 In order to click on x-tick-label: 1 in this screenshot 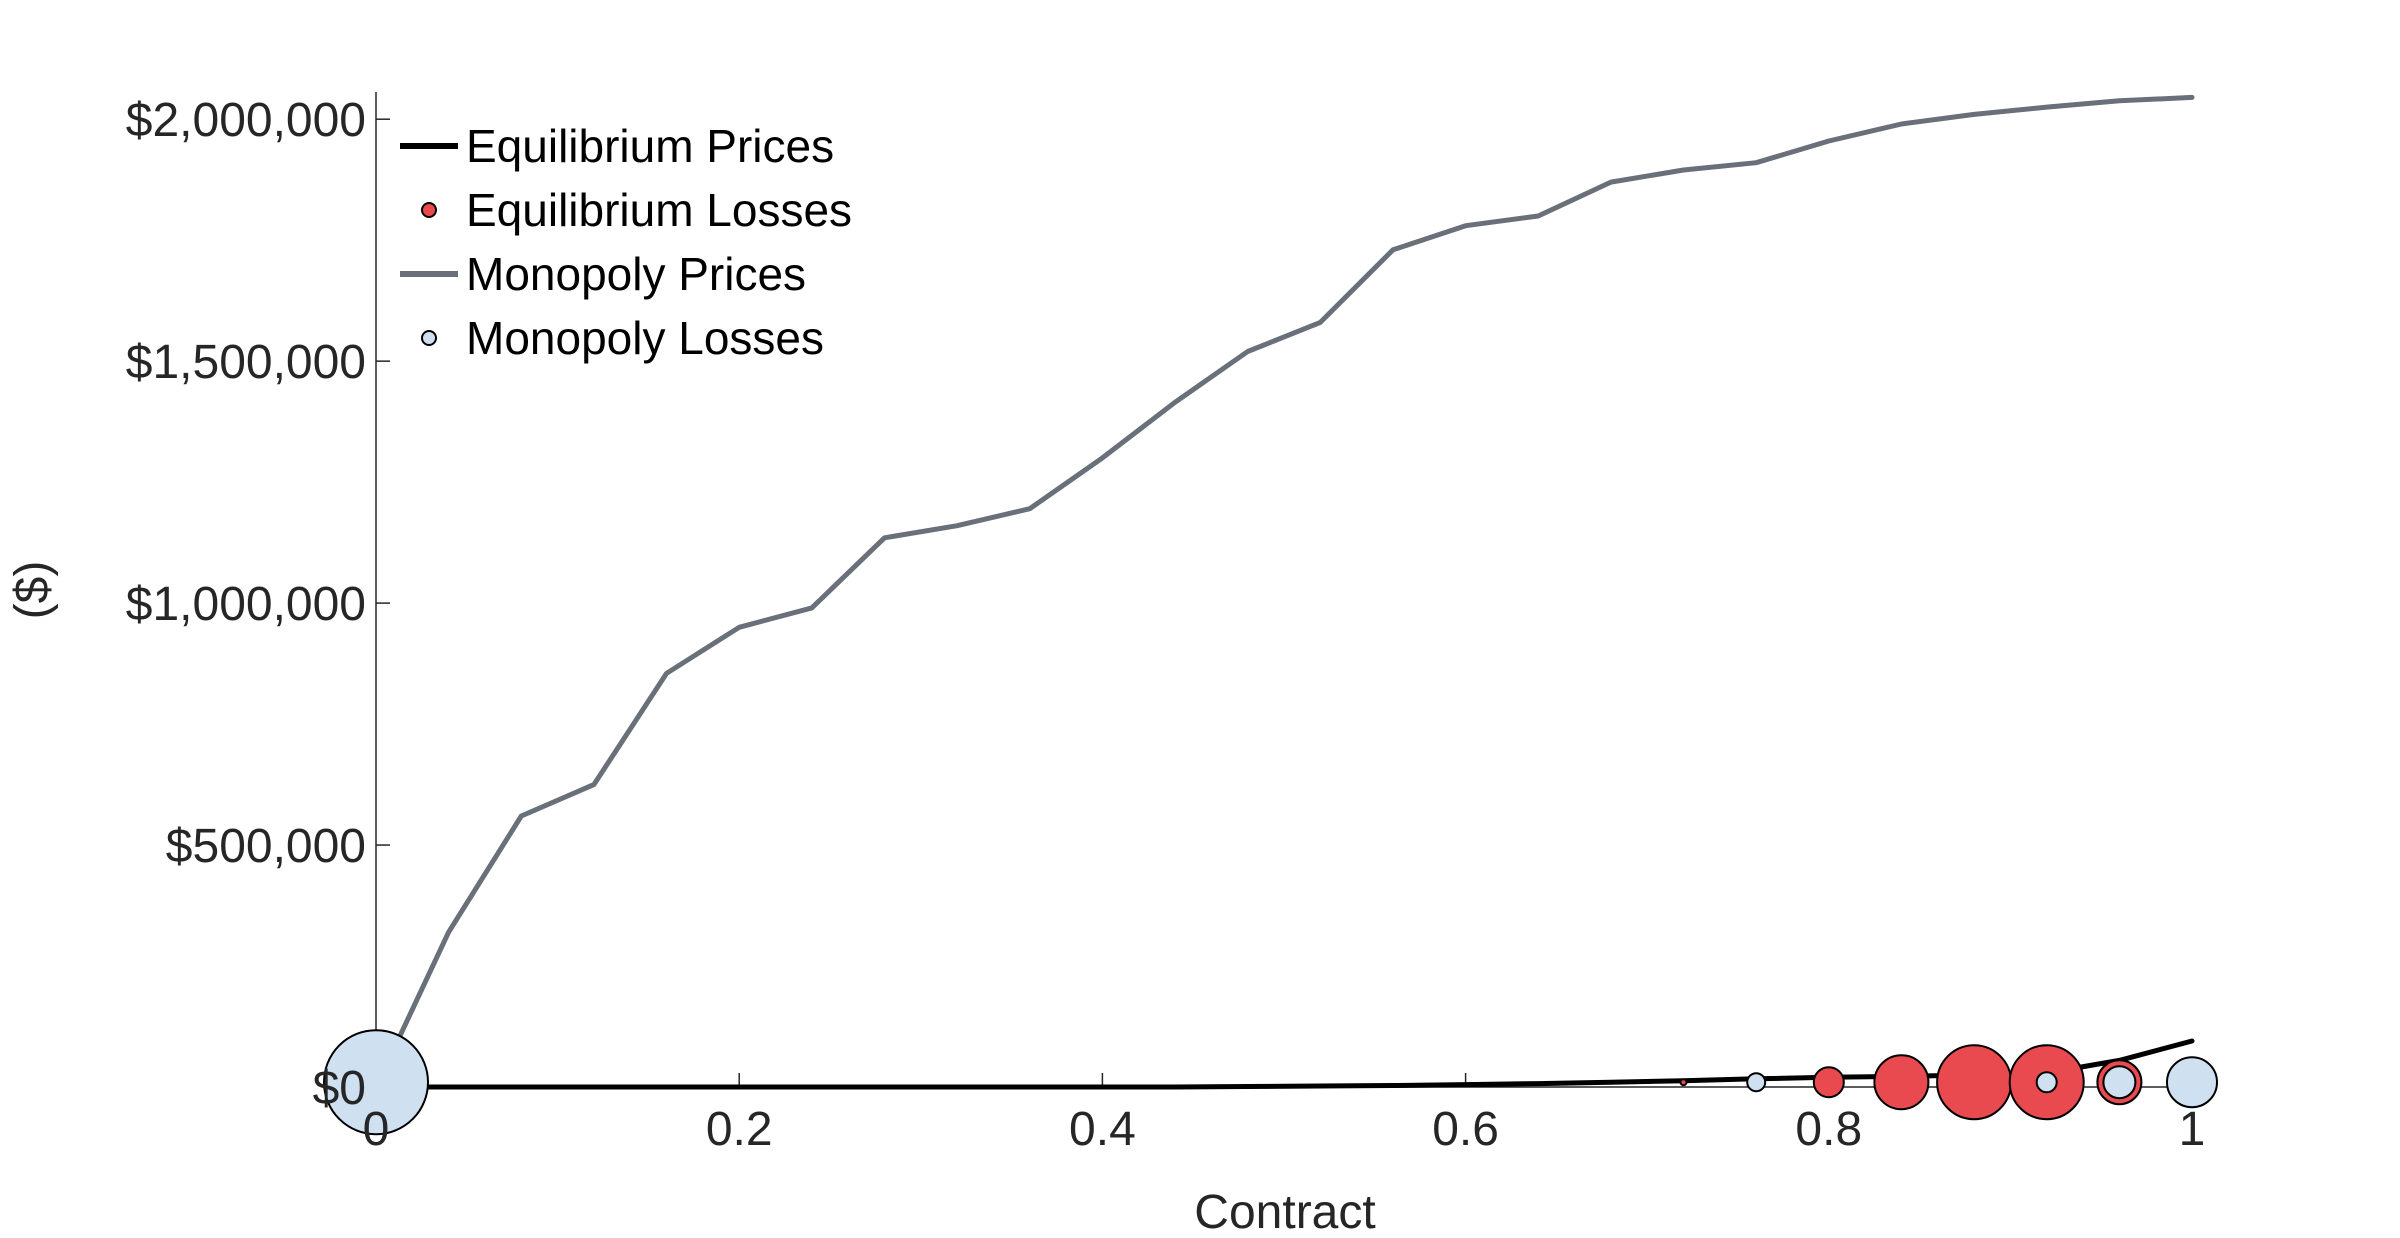, I will do `click(2192, 1129)`.